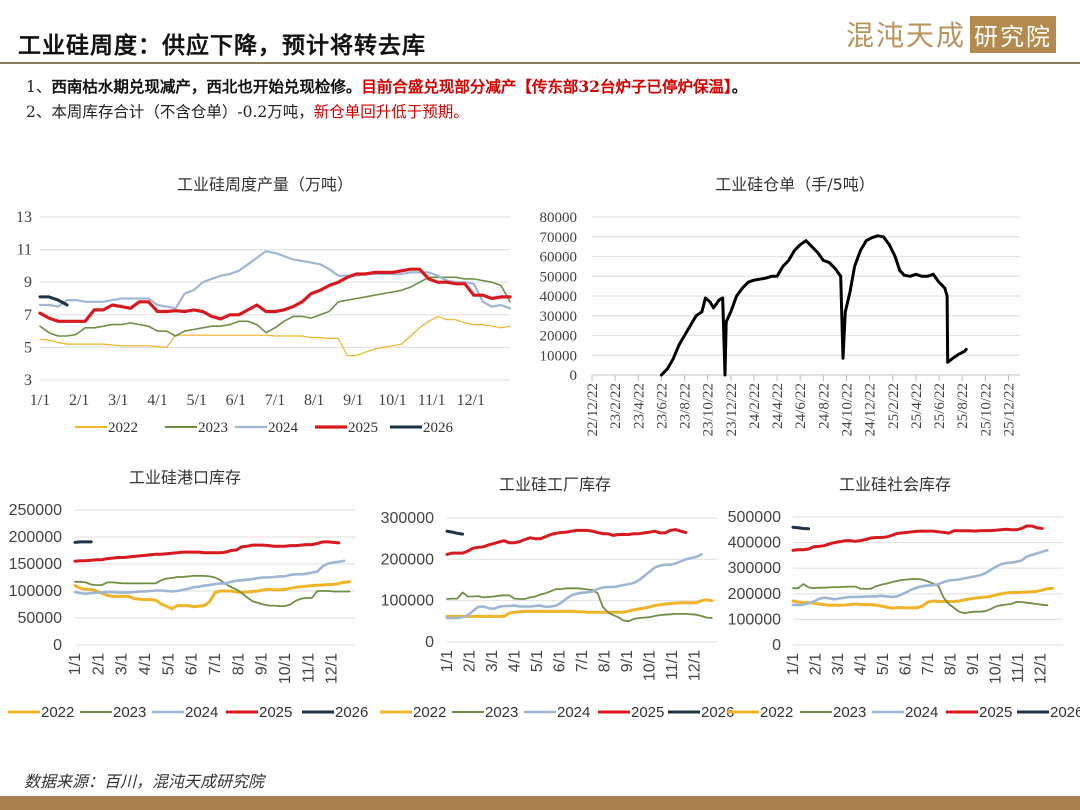  I want to click on x-tick-label: 23/10/22, so click(709, 409).